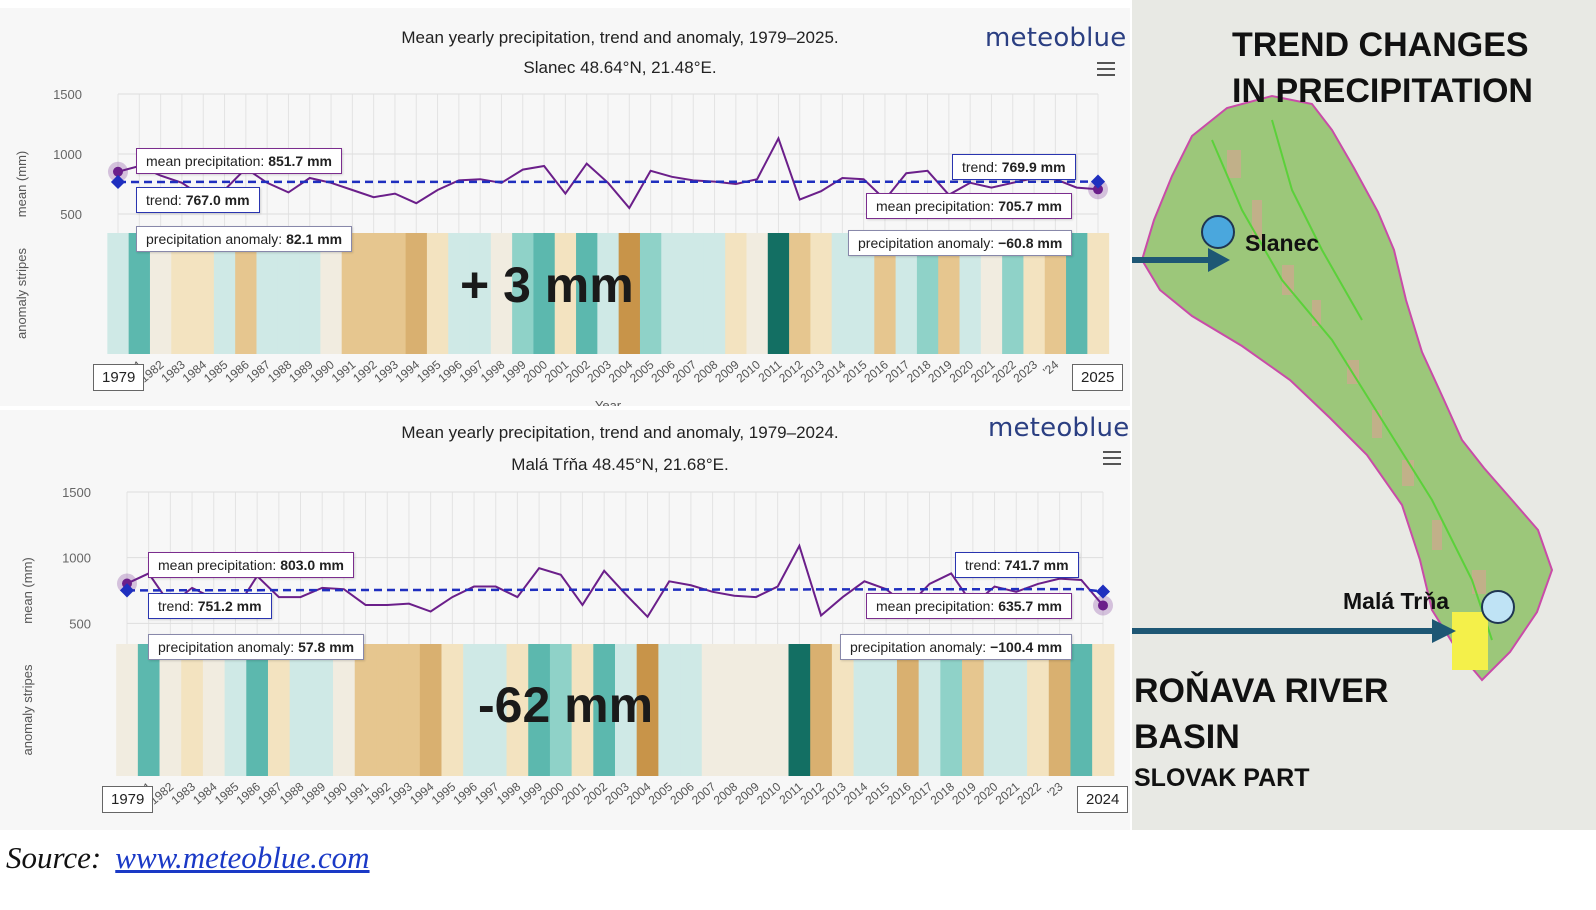  What do you see at coordinates (242, 857) in the screenshot?
I see `source-link: www.meteoblue.com` at bounding box center [242, 857].